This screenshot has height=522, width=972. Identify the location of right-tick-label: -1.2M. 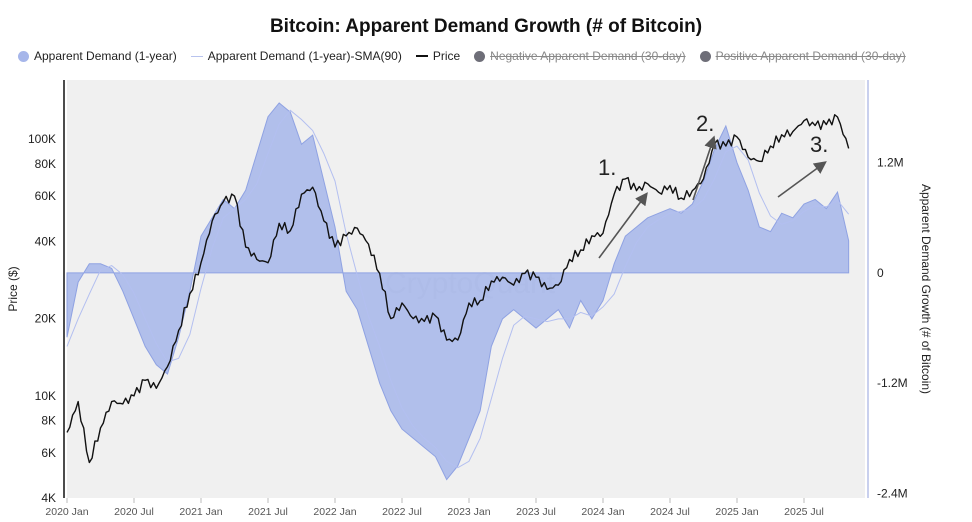
(892, 383).